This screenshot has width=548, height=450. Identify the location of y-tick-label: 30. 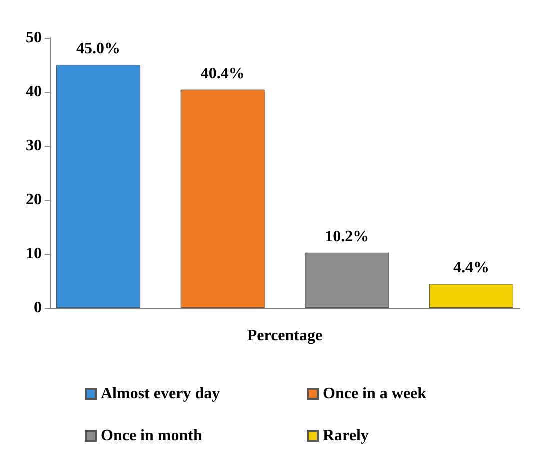
(34, 146).